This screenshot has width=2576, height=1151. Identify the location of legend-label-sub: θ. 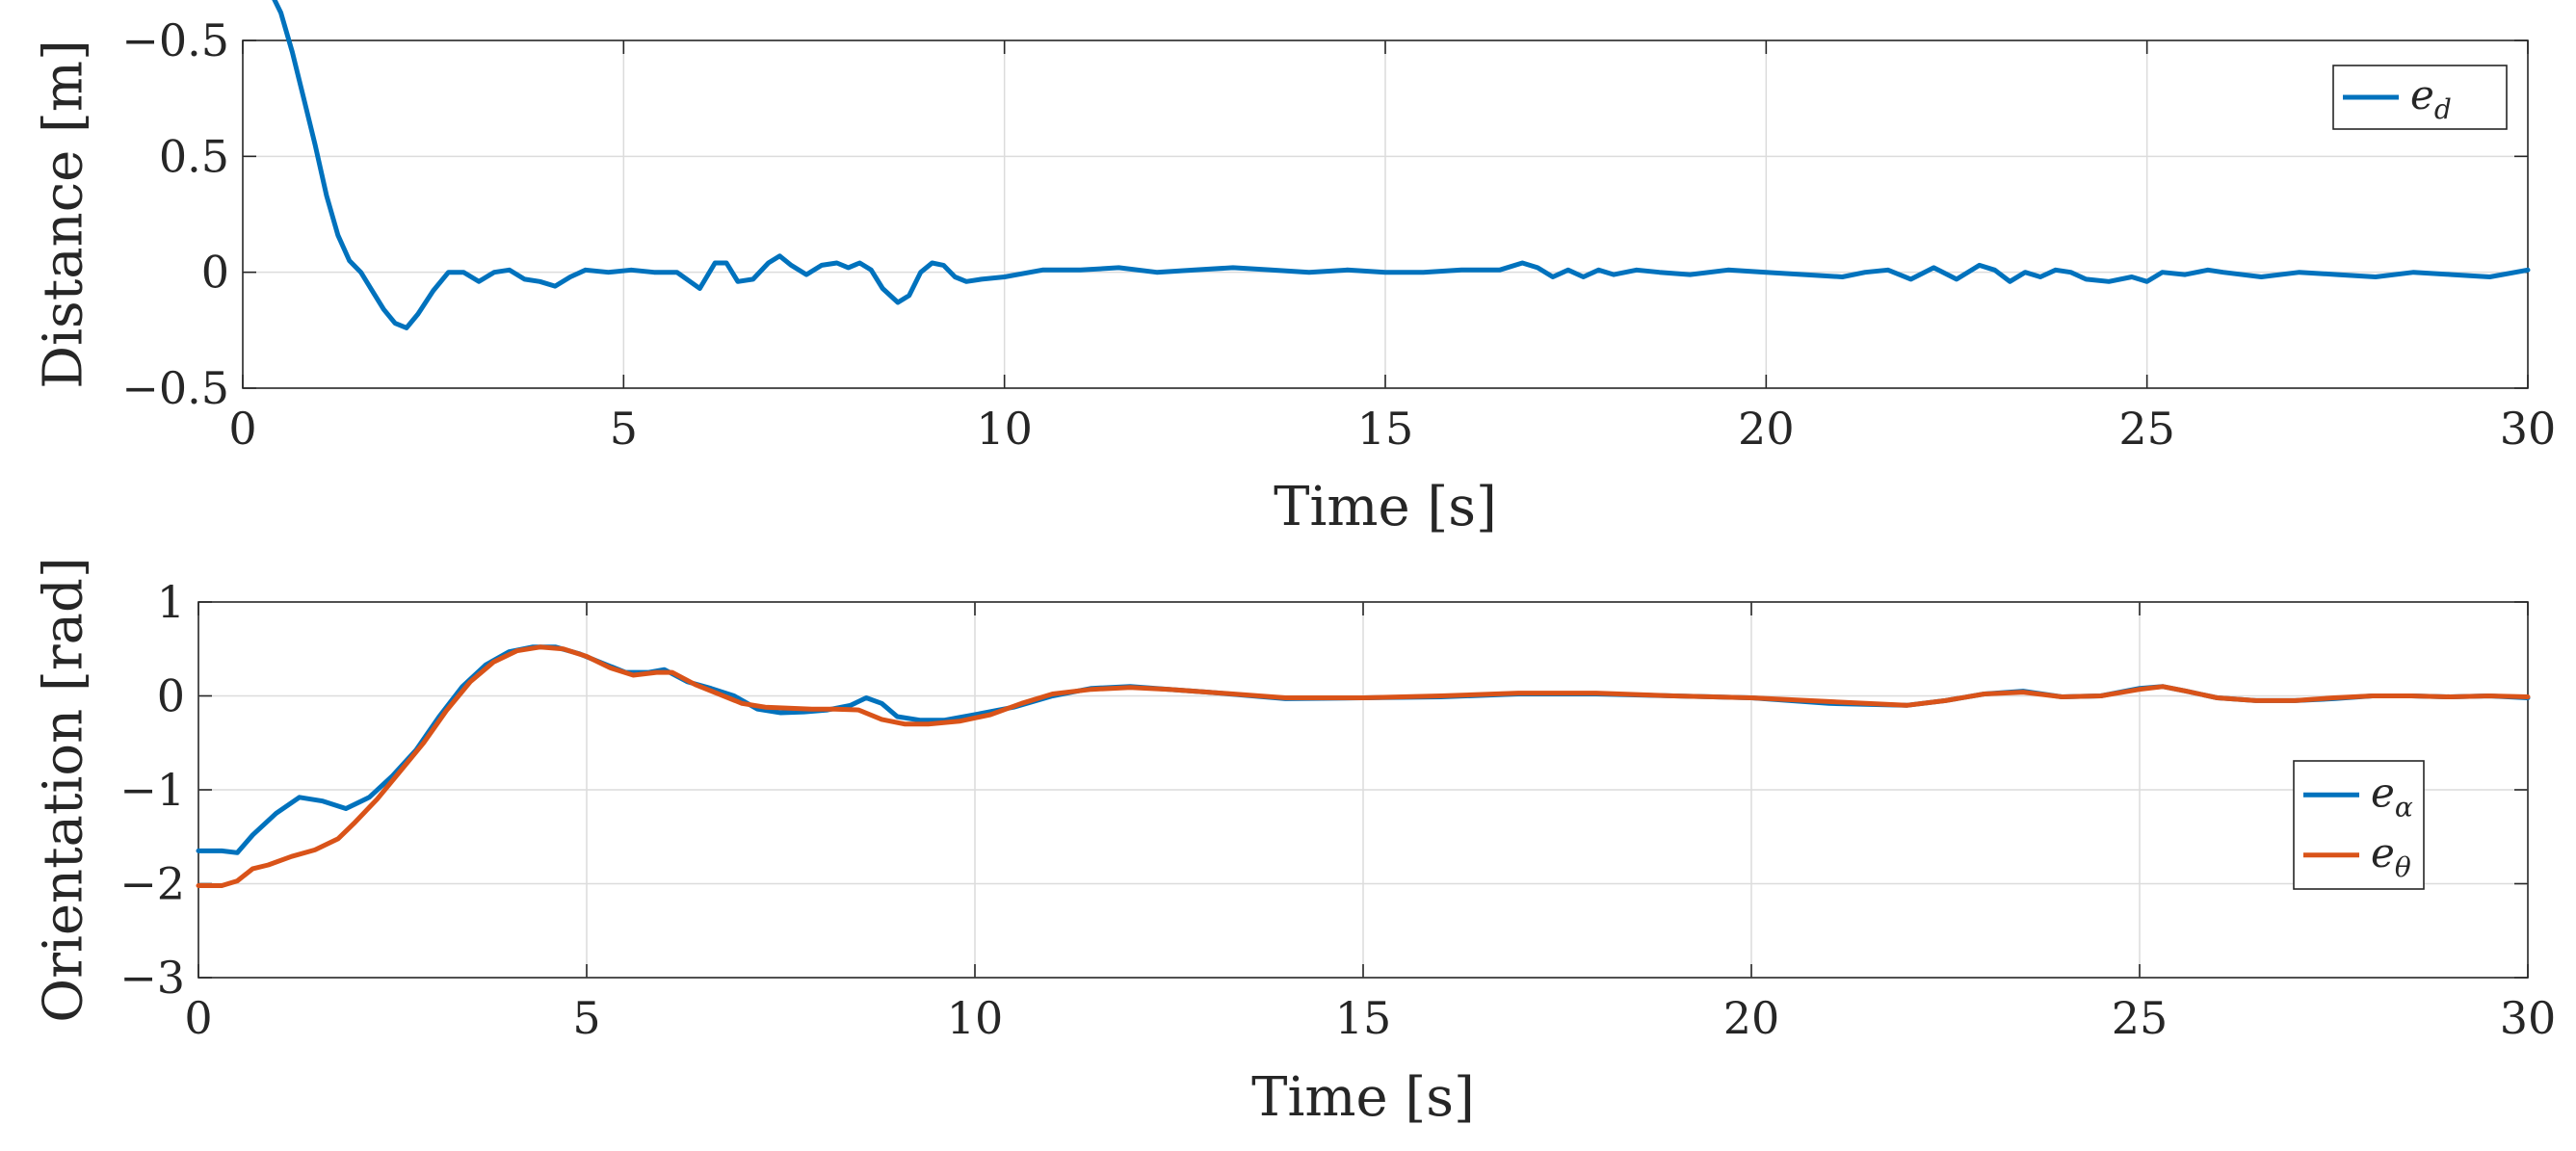
(2403, 867).